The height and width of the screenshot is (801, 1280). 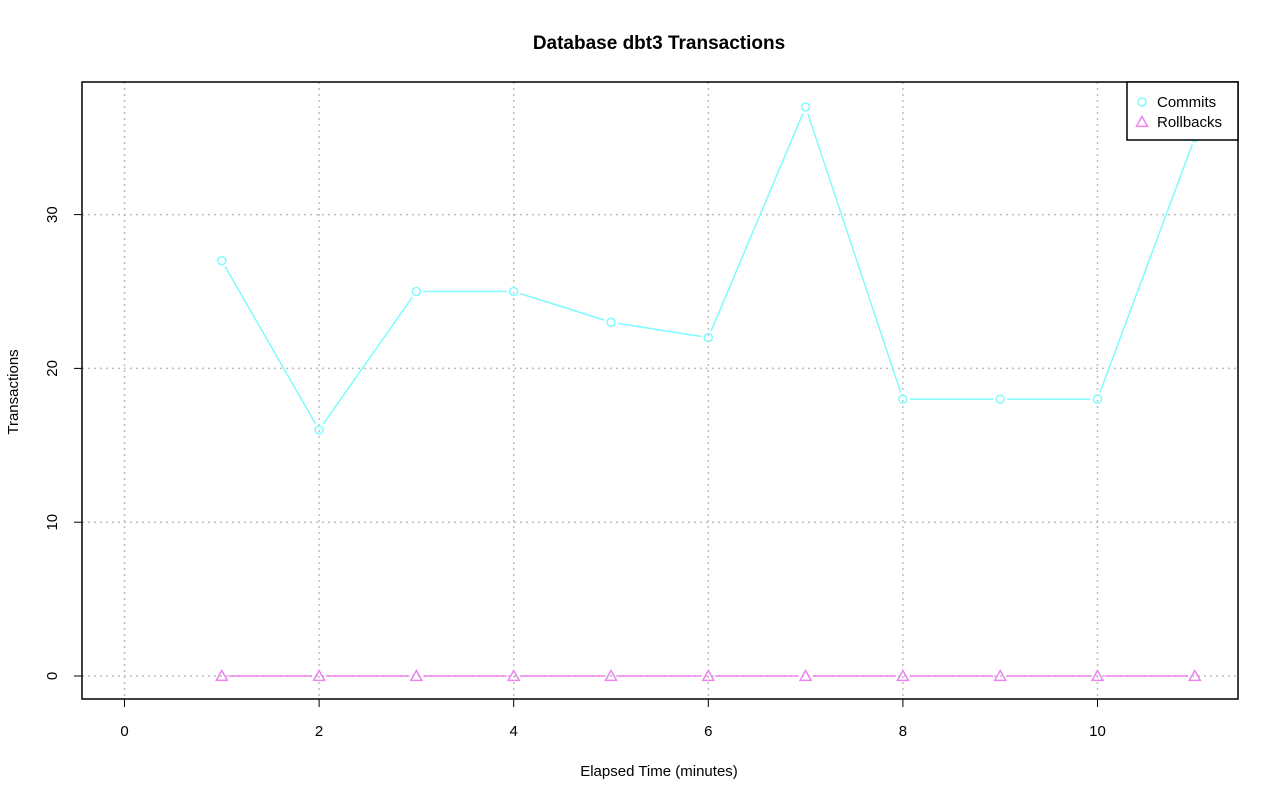 What do you see at coordinates (1097, 731) in the screenshot?
I see `x-tick-label: 10` at bounding box center [1097, 731].